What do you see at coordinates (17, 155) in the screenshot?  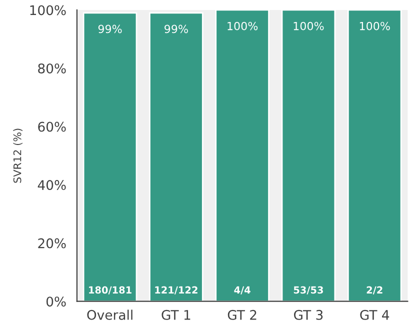 I see `y-axis-title: SVR12 (%)` at bounding box center [17, 155].